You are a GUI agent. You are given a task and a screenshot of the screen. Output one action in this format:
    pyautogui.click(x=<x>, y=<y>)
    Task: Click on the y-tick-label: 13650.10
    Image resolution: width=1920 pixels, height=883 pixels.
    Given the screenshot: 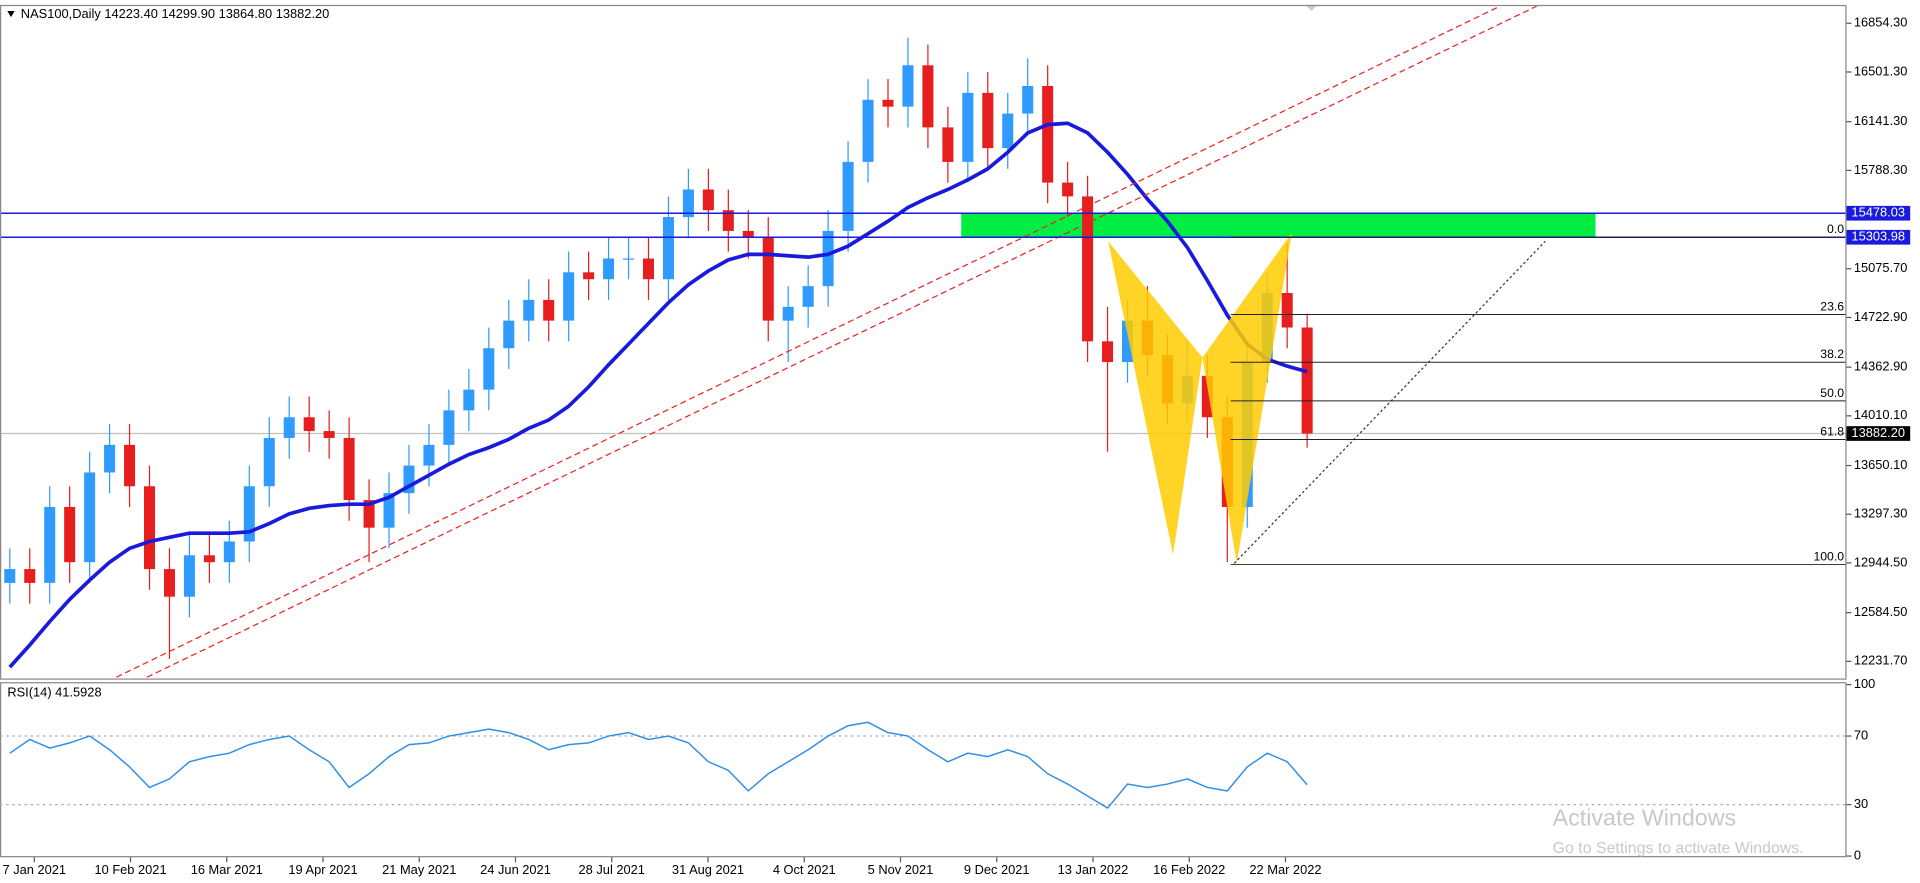 What is the action you would take?
    pyautogui.click(x=1881, y=464)
    